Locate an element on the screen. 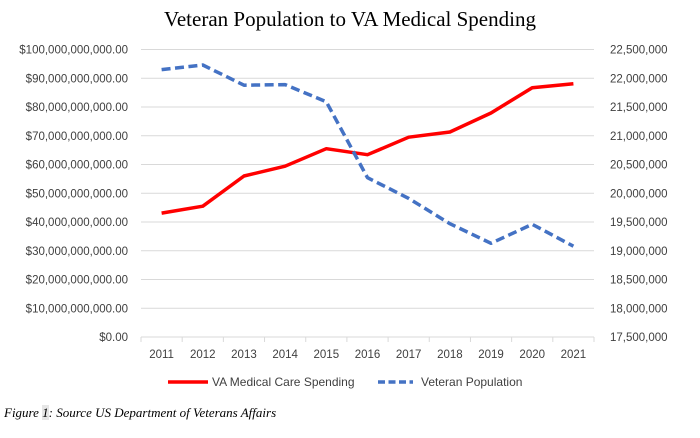 The width and height of the screenshot is (700, 438). x-tick-label: 2017 is located at coordinates (409, 355).